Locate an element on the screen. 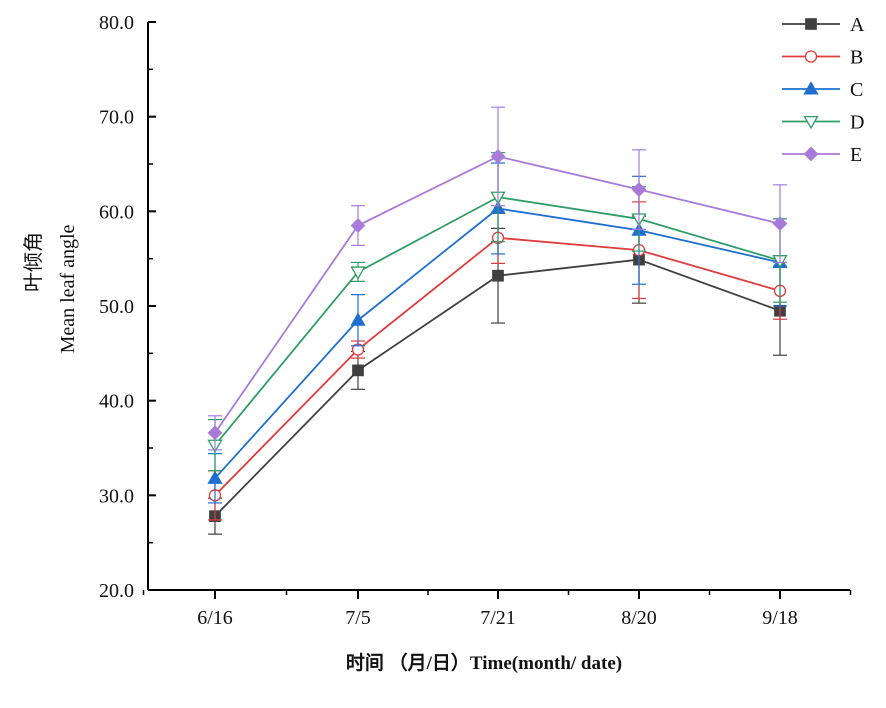 This screenshot has width=886, height=708. y-axis-title: Mean leaf angle is located at coordinates (68, 288).